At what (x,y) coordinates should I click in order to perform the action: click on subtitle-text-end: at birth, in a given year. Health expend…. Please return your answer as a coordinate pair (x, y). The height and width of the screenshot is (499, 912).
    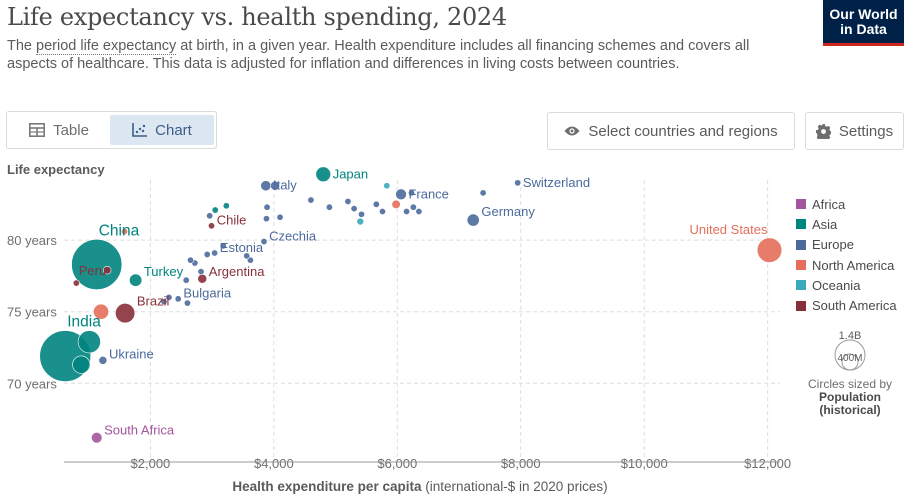
    Looking at the image, I should click on (378, 55).